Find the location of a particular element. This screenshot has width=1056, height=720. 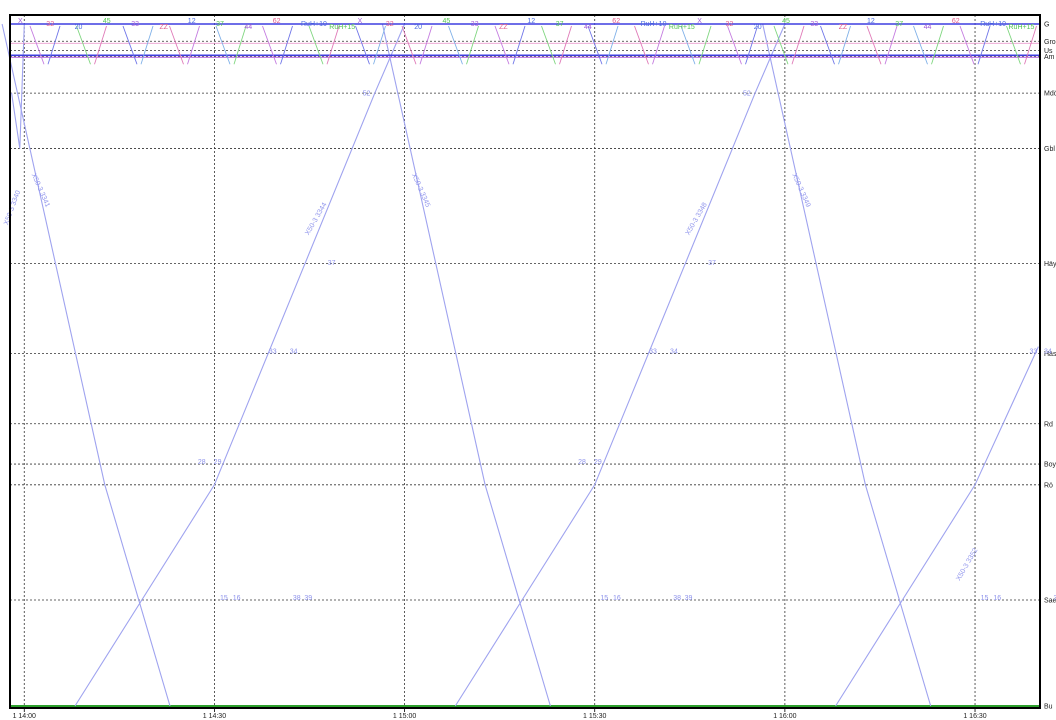

time-tick-label: 1 16:30 is located at coordinates (974, 716).